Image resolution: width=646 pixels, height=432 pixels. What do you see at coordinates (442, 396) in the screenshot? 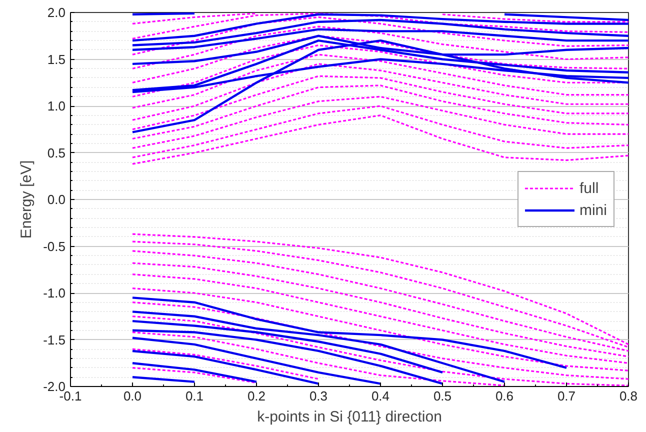
I see `x-tick-label: 0.5` at bounding box center [442, 396].